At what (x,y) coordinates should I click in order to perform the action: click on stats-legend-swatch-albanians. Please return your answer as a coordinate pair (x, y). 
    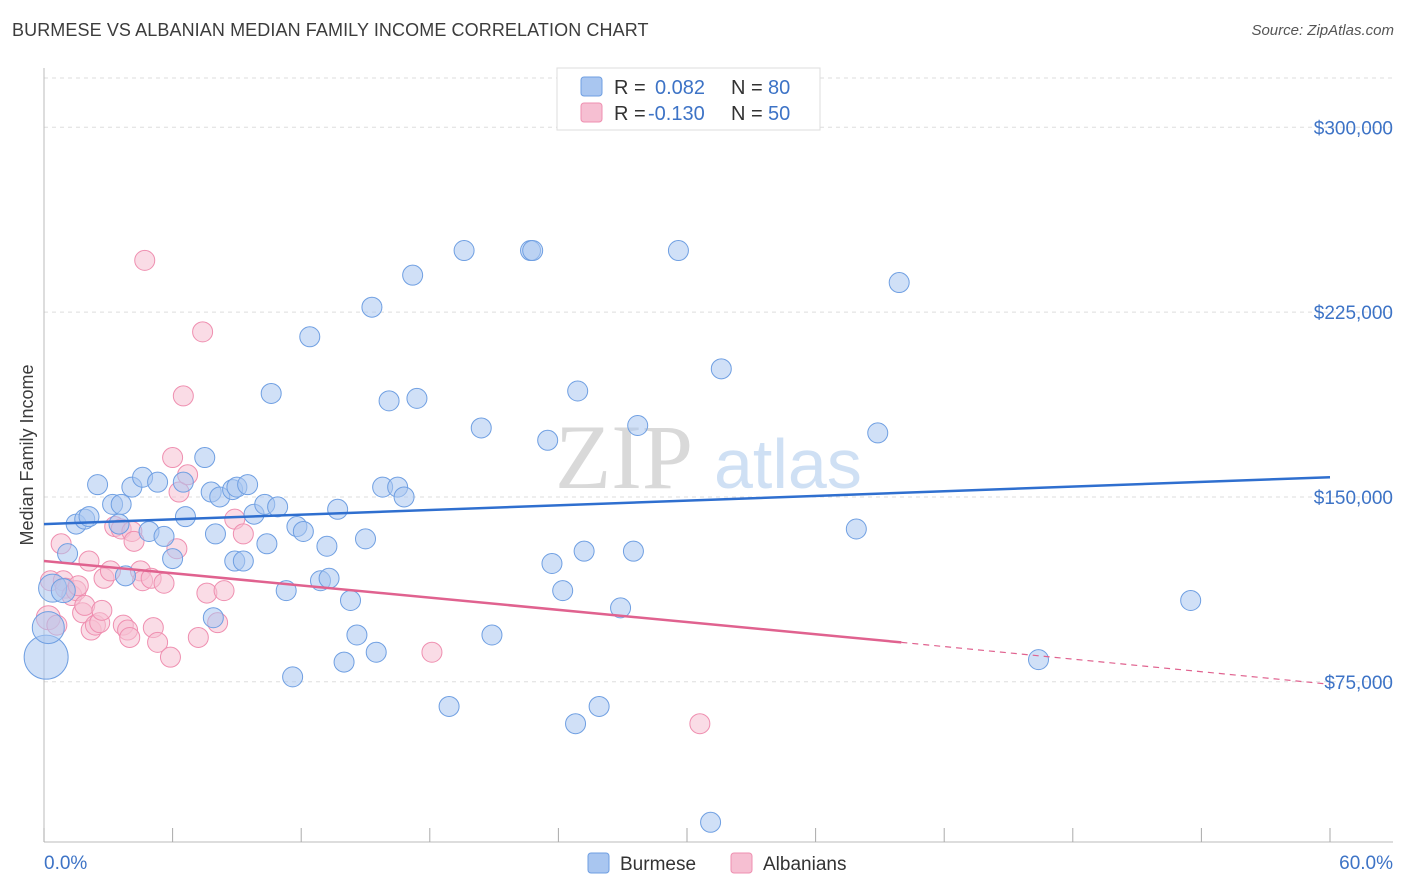
    Looking at the image, I should click on (591, 112).